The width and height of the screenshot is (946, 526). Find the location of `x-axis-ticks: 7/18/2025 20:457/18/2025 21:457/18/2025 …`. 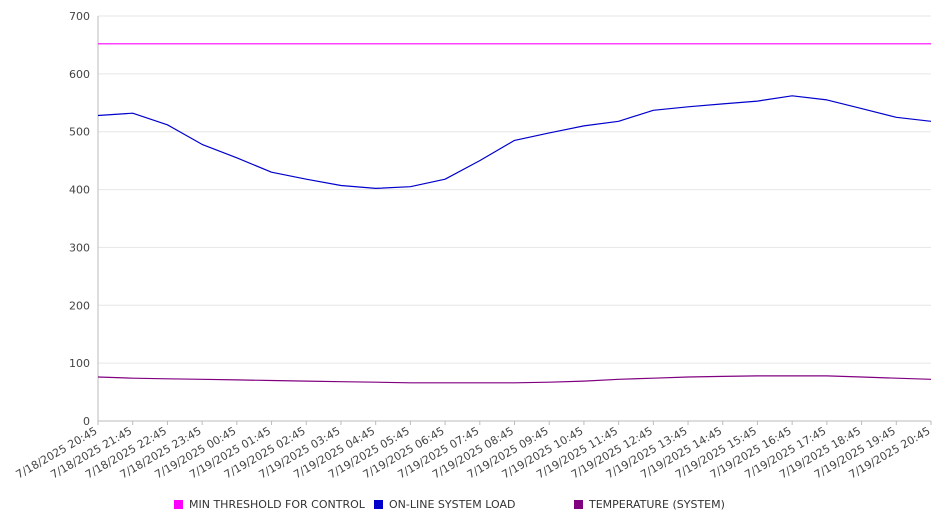

x-axis-ticks: 7/18/2025 20:457/18/2025 21:457/18/2025 … is located at coordinates (473, 451).